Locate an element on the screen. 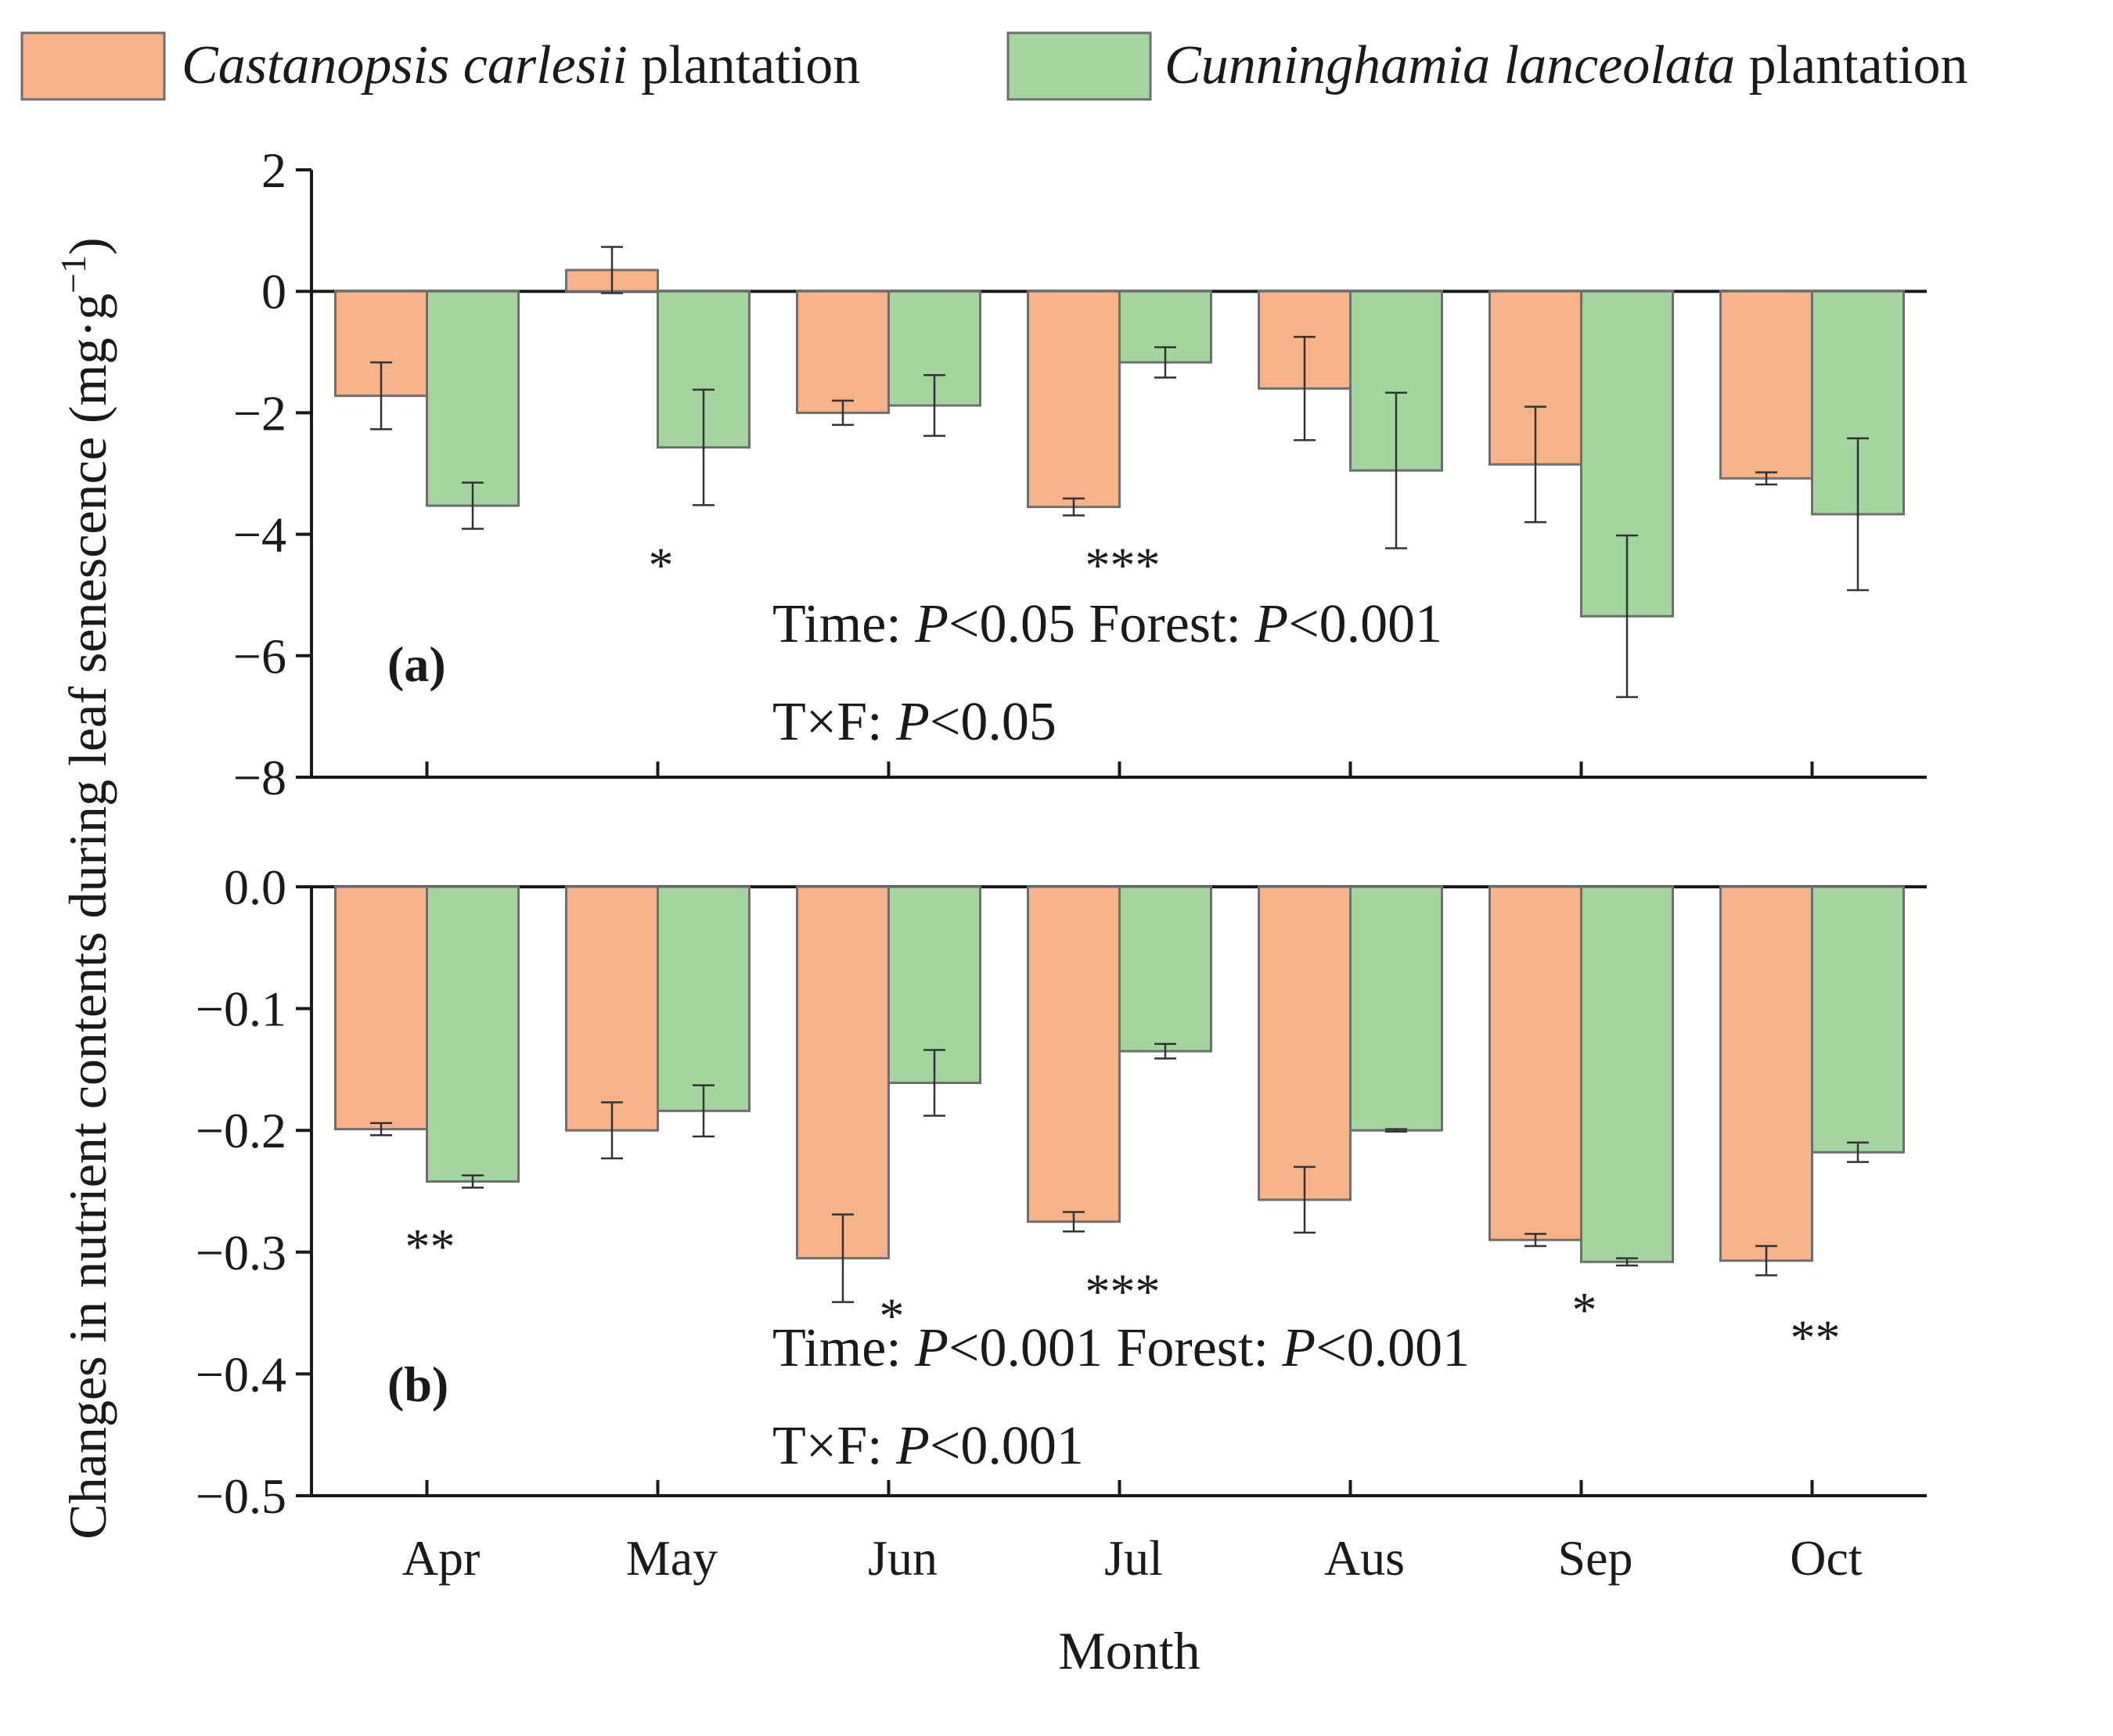 The height and width of the screenshot is (1736, 2113). x-tick-label: May is located at coordinates (672, 1558).